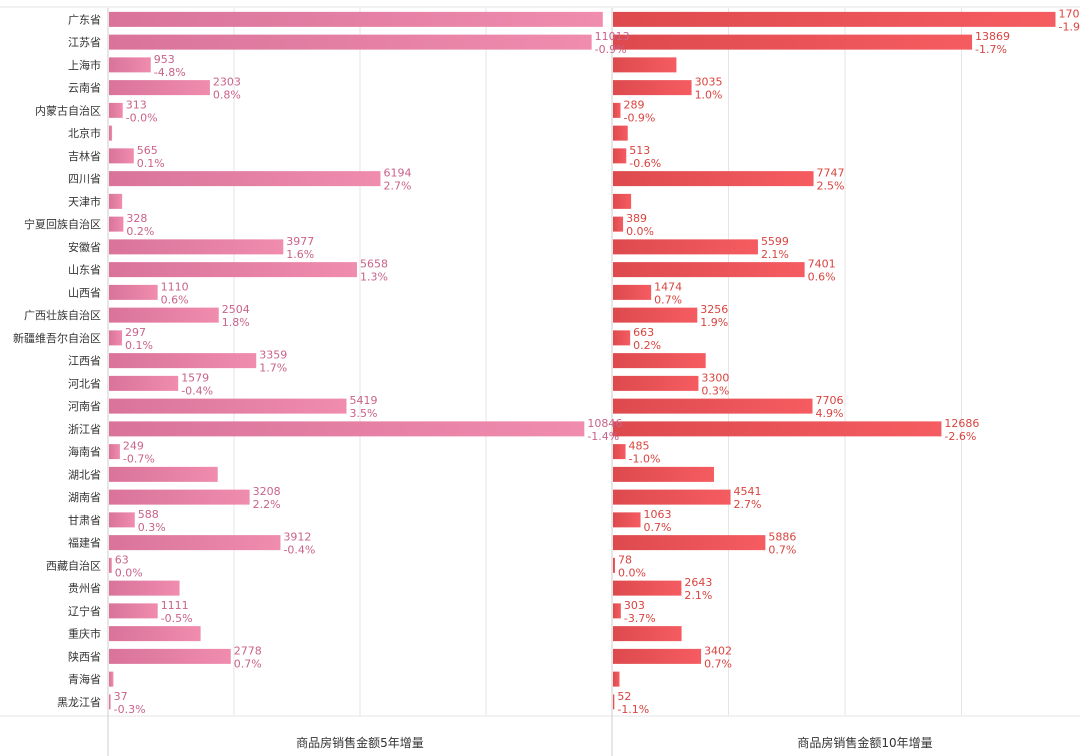 The height and width of the screenshot is (756, 1080). I want to click on left-pct-label: -0.0%, so click(142, 117).